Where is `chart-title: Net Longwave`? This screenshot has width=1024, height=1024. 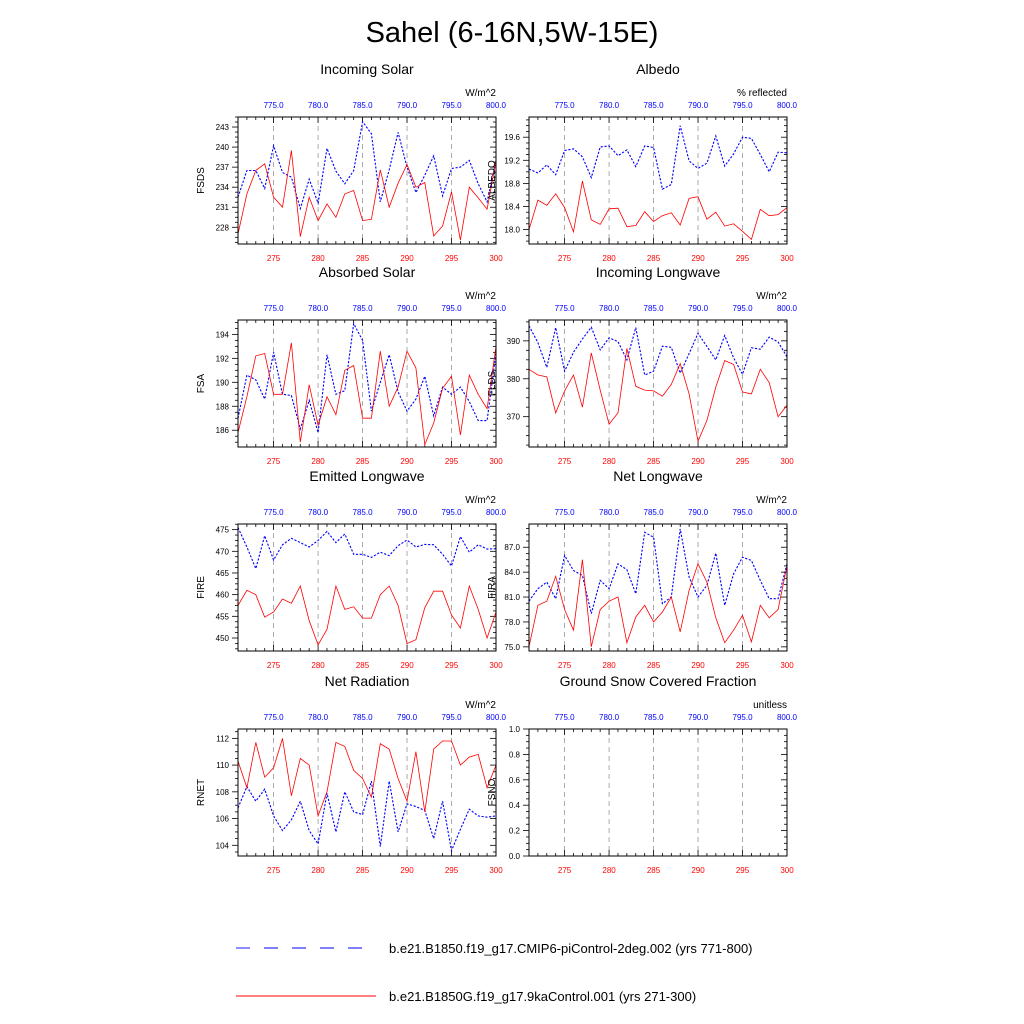
chart-title: Net Longwave is located at coordinates (658, 476).